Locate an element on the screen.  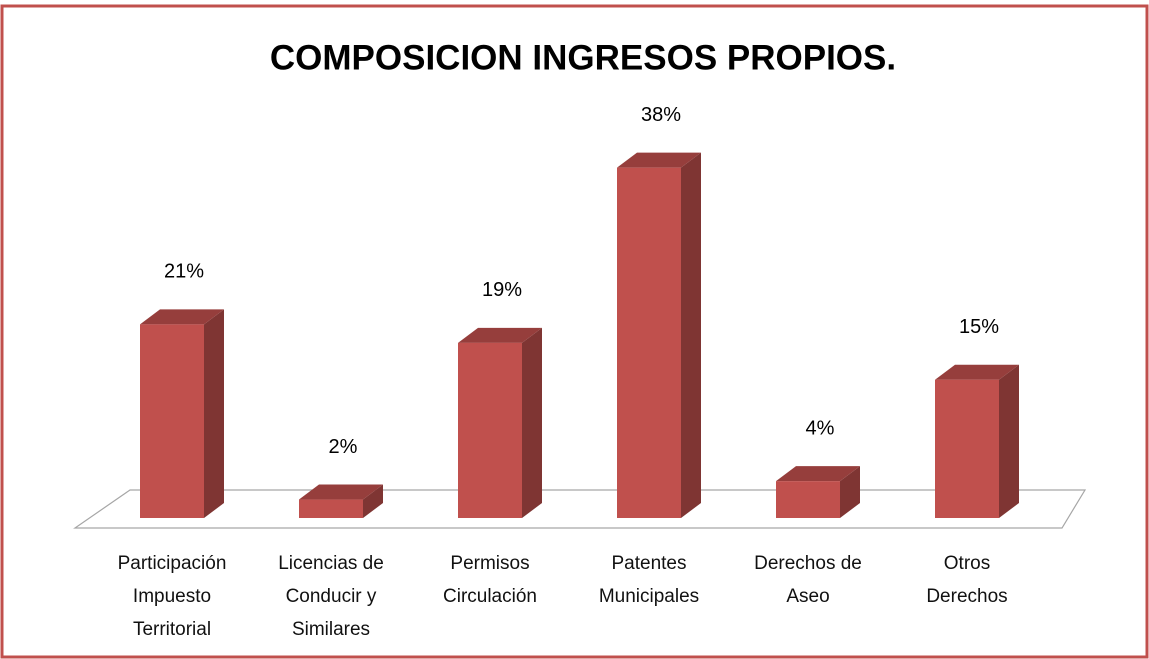
x-tick-label: Participación Impuesto Territorial is located at coordinates (172, 596).